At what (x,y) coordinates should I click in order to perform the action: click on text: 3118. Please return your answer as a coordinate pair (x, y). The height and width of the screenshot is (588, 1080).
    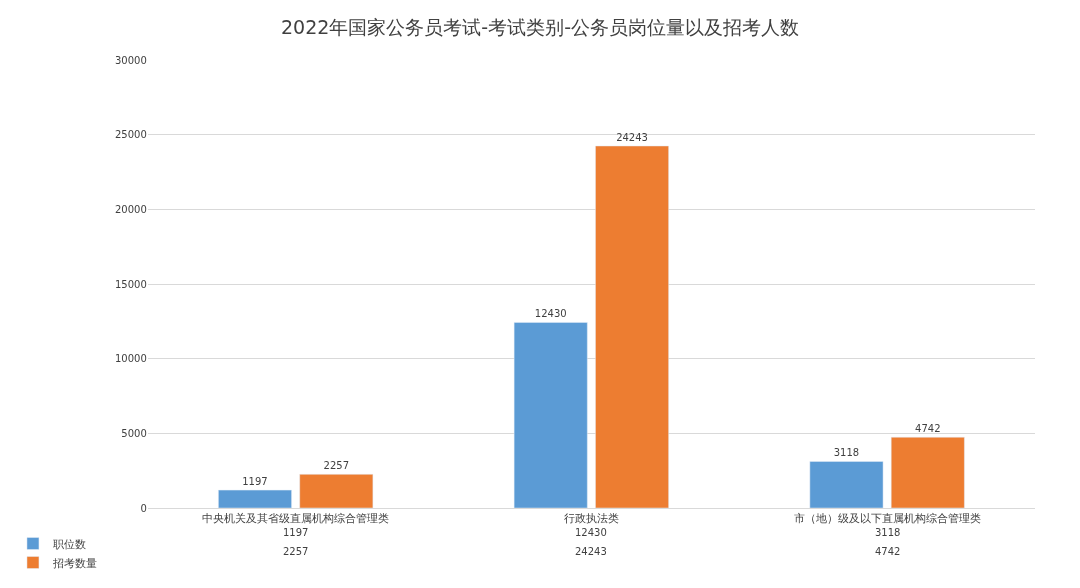
    Looking at the image, I should click on (888, 532).